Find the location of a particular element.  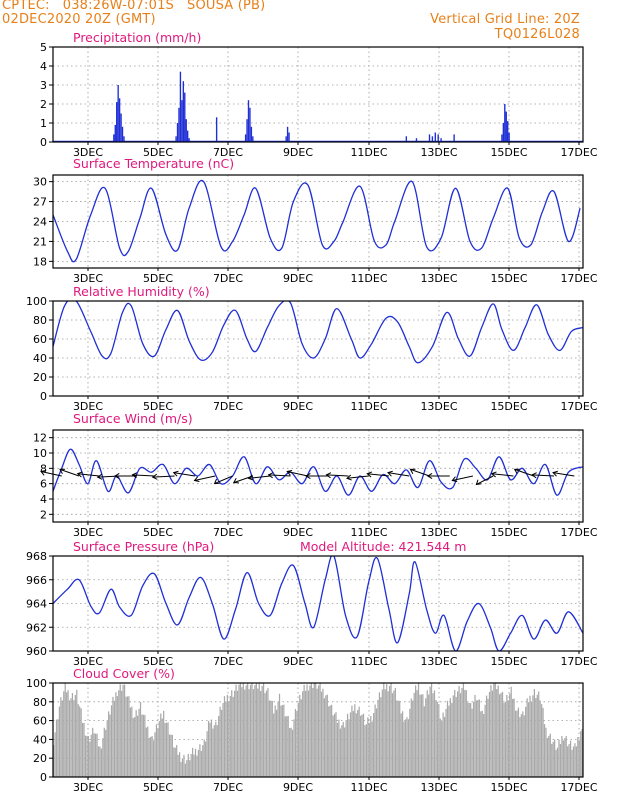

y-tick-label: 962 is located at coordinates (36, 627).